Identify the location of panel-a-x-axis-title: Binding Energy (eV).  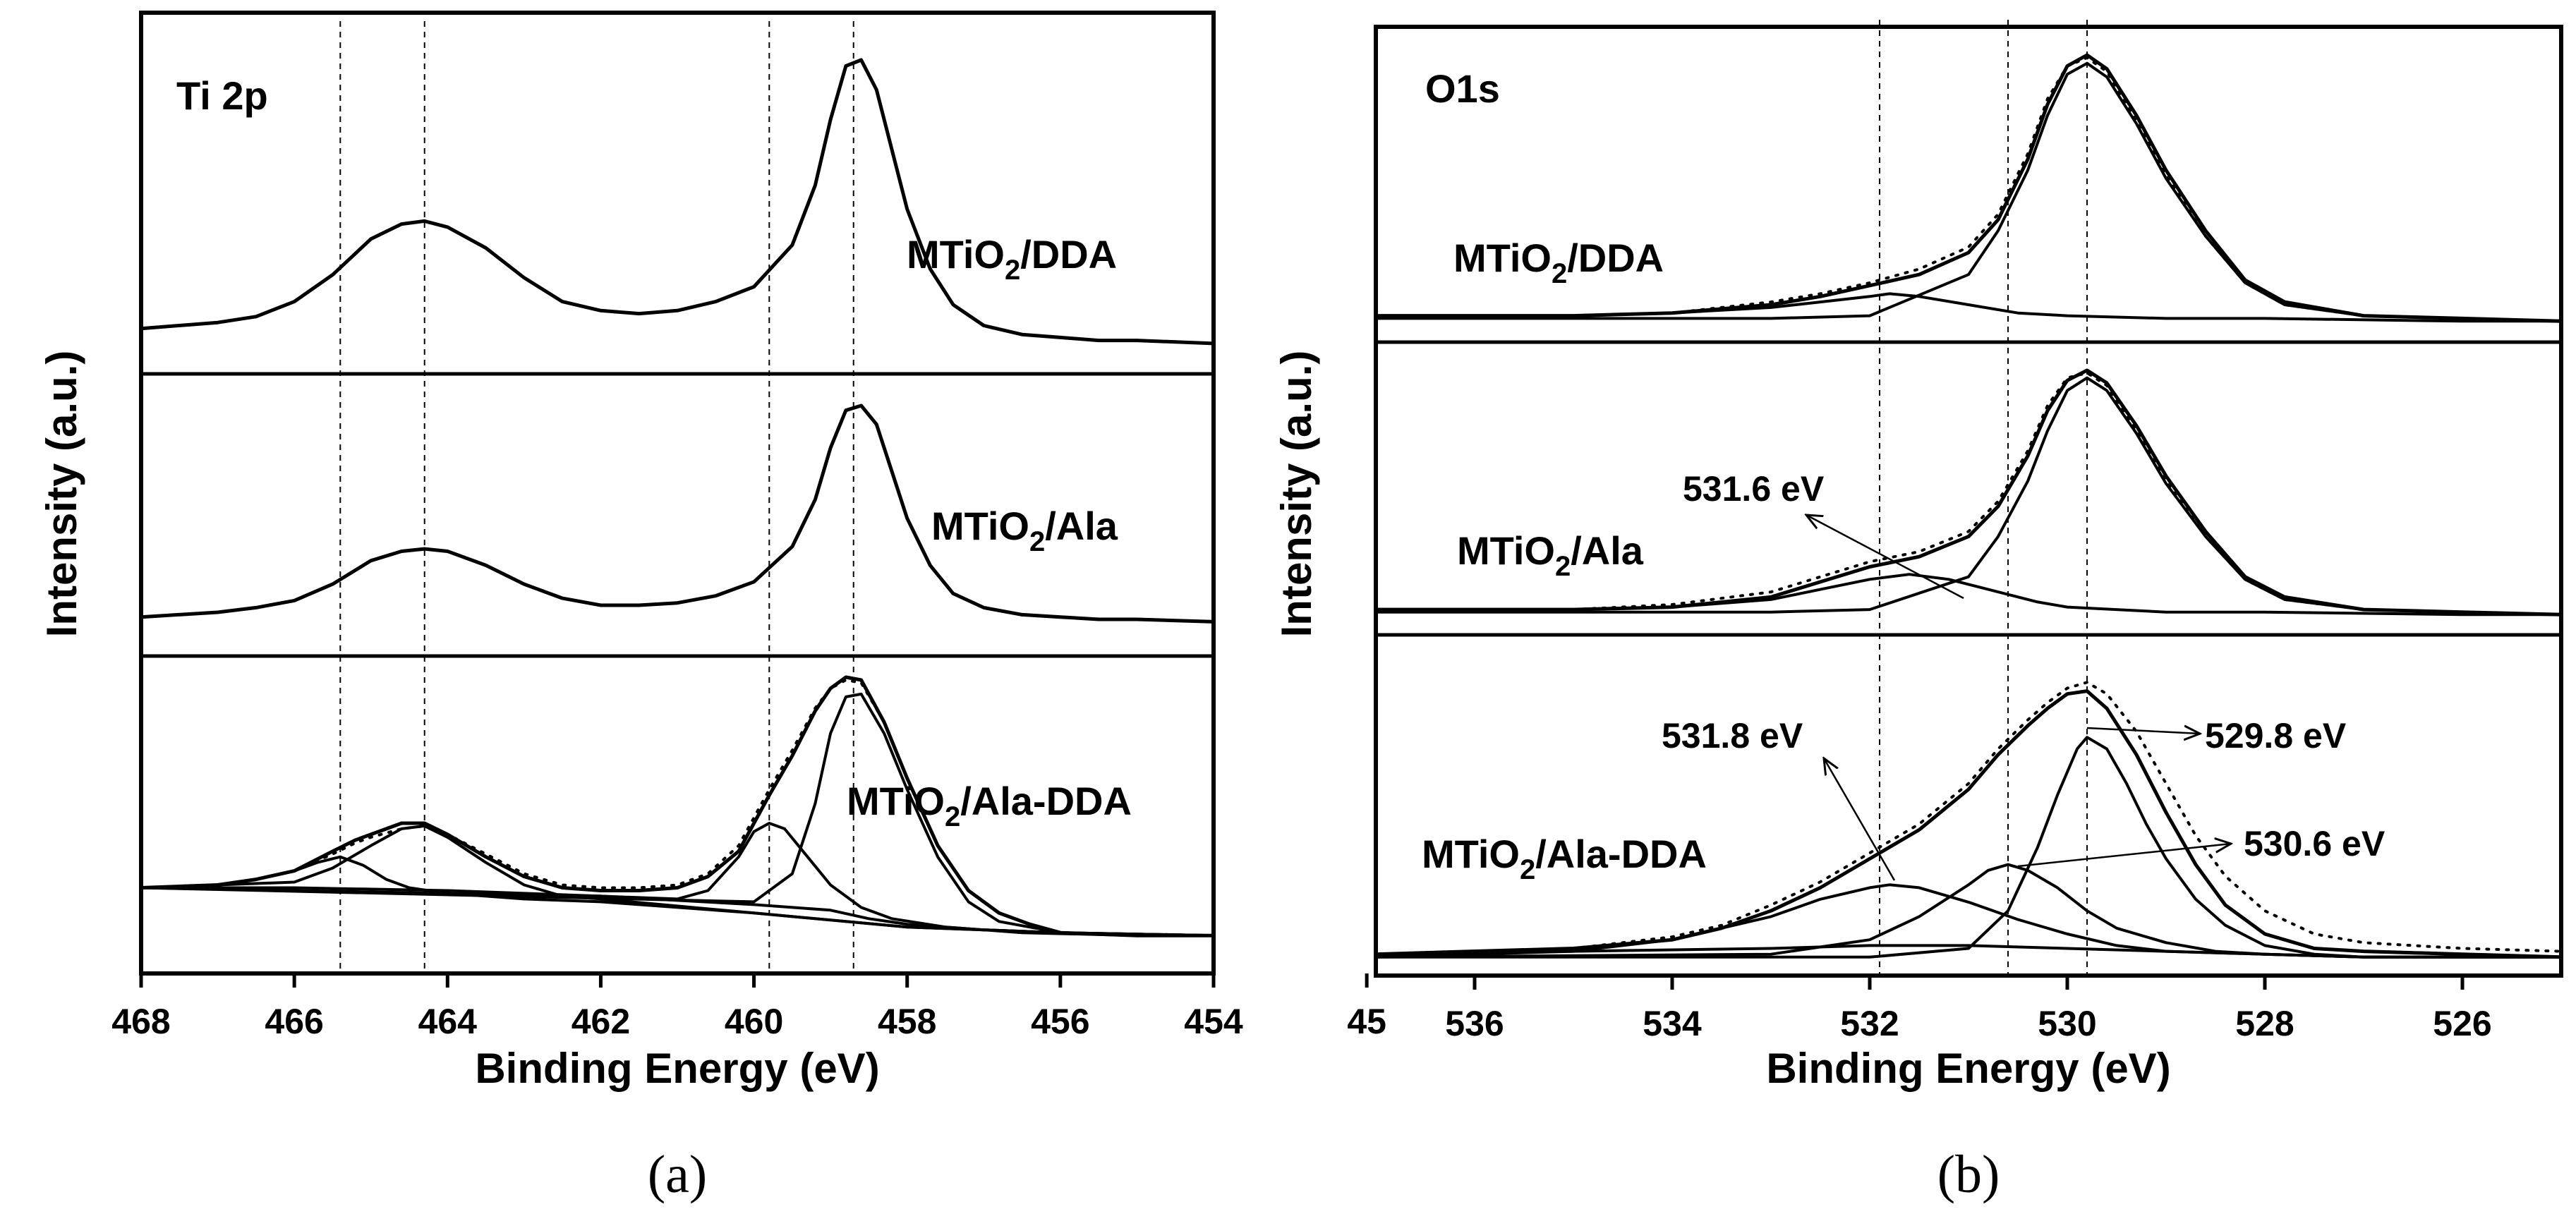
(677, 1068).